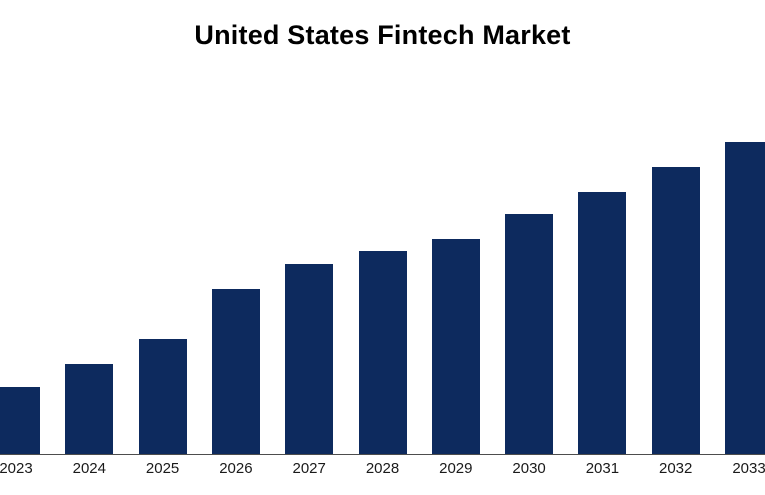 This screenshot has width=765, height=495. Describe the element at coordinates (455, 346) in the screenshot. I see `bar-2029` at that location.